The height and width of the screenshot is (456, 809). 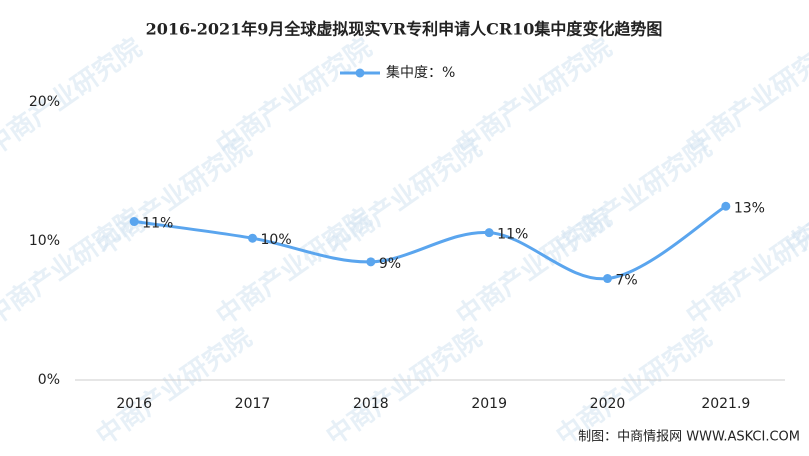 I want to click on x-tick-label: 2019, so click(x=489, y=404).